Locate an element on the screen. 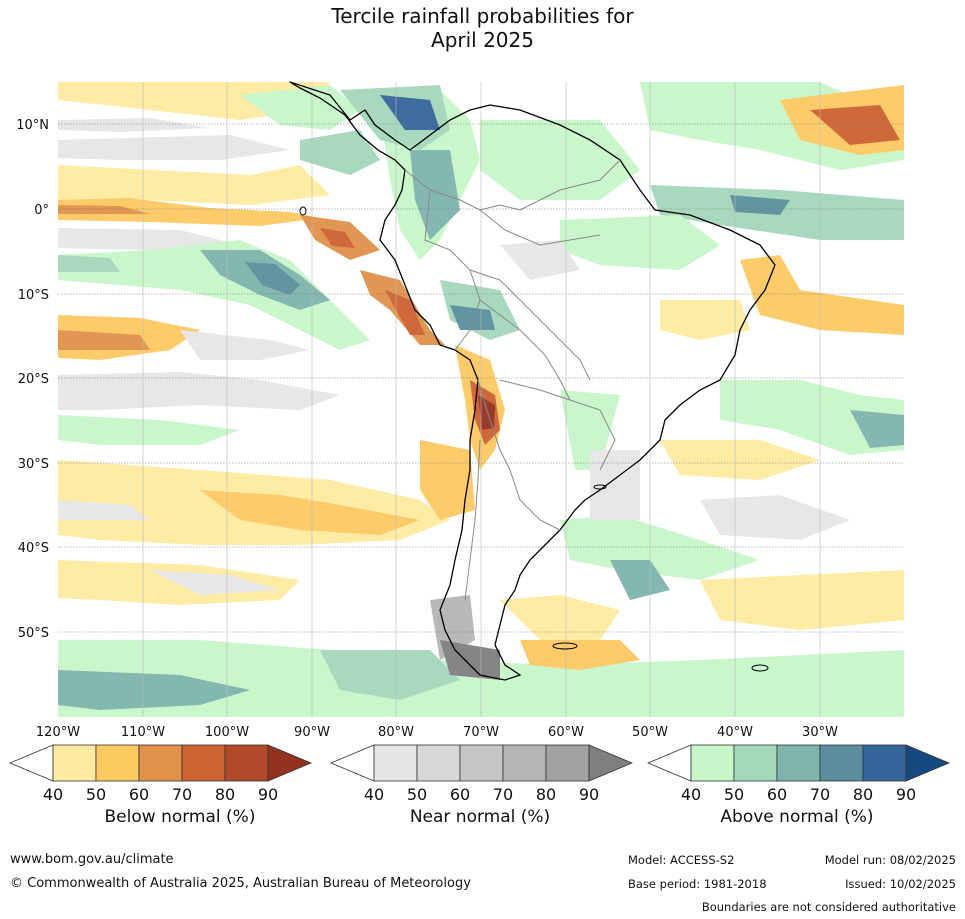 Image resolution: width=965 pixels, height=919 pixels. colorbar-above: 40 50 60 70 80 90 is located at coordinates (798, 774).